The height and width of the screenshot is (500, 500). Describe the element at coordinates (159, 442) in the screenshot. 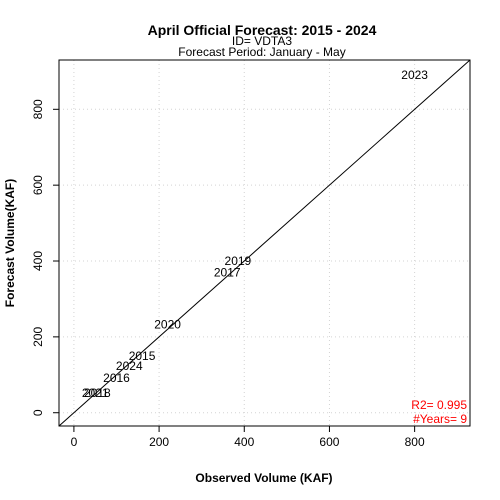

I see `x-tick-label: 200` at that location.